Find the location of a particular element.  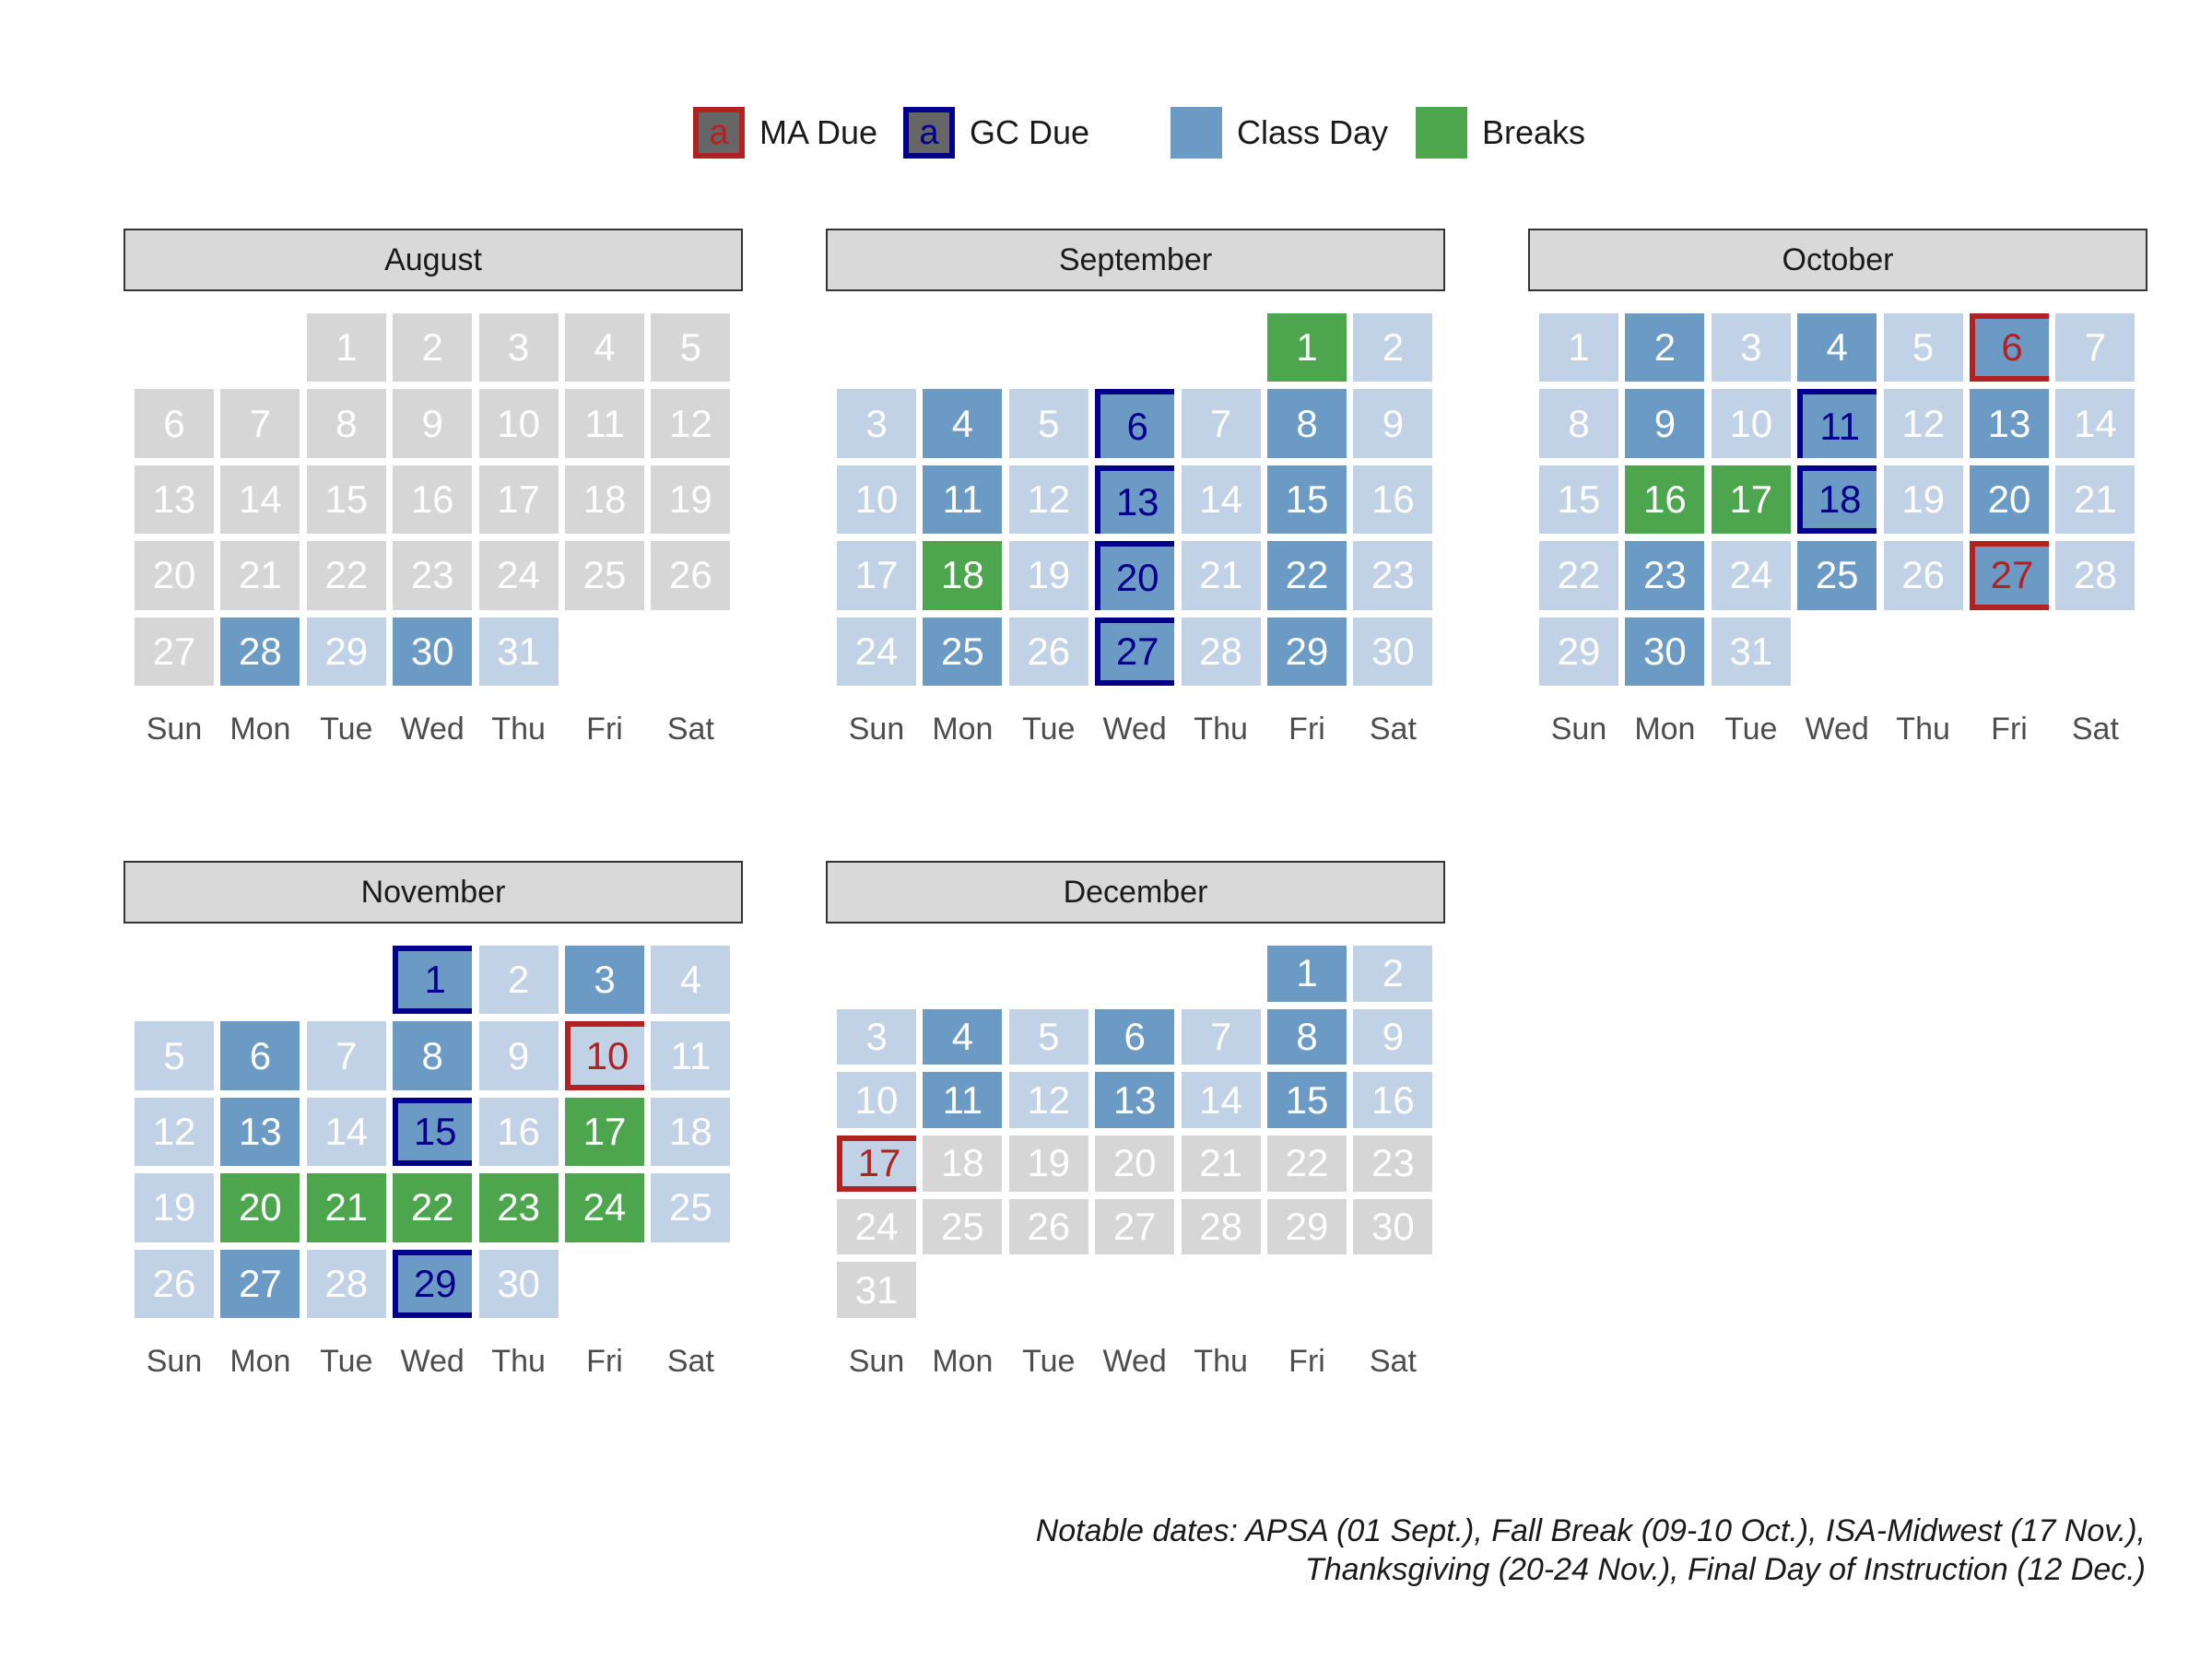

legend: a MA Due a GC Due Class Day Breaks is located at coordinates (1106, 133).